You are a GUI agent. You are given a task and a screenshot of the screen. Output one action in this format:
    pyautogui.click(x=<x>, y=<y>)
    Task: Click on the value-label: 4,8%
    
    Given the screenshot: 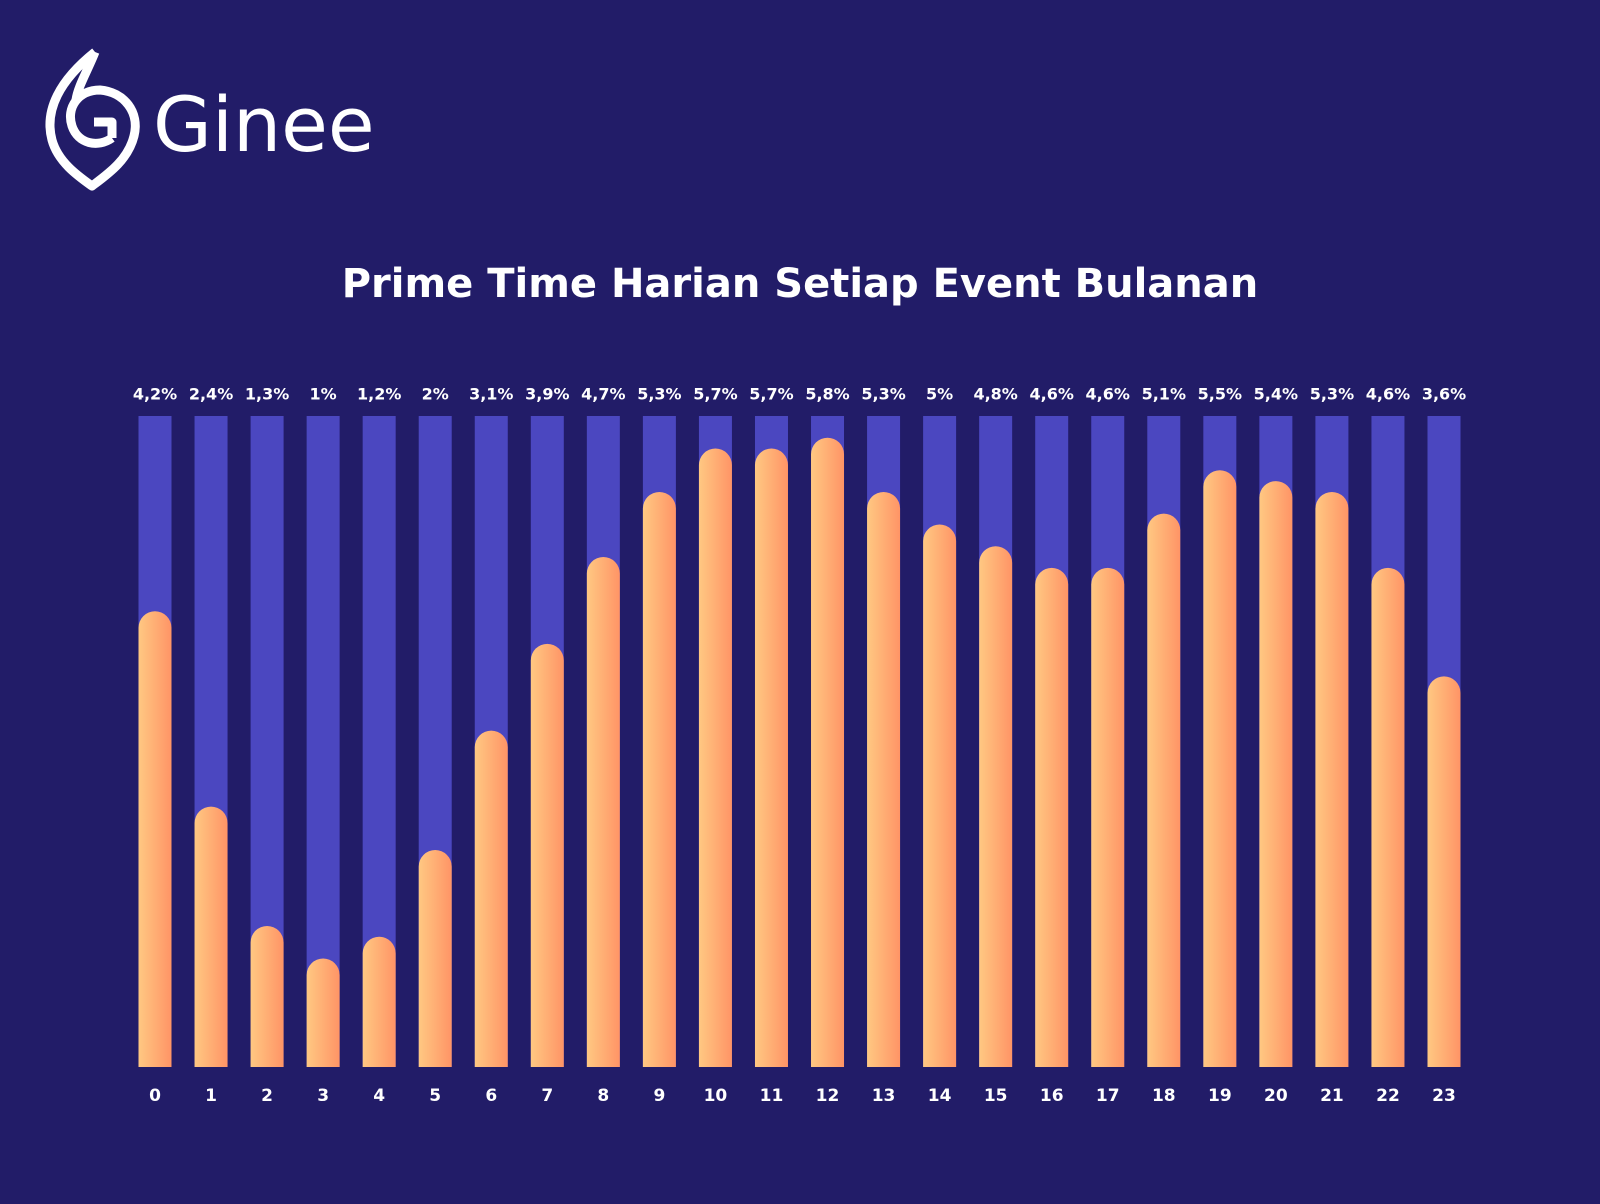 What is the action you would take?
    pyautogui.click(x=995, y=394)
    